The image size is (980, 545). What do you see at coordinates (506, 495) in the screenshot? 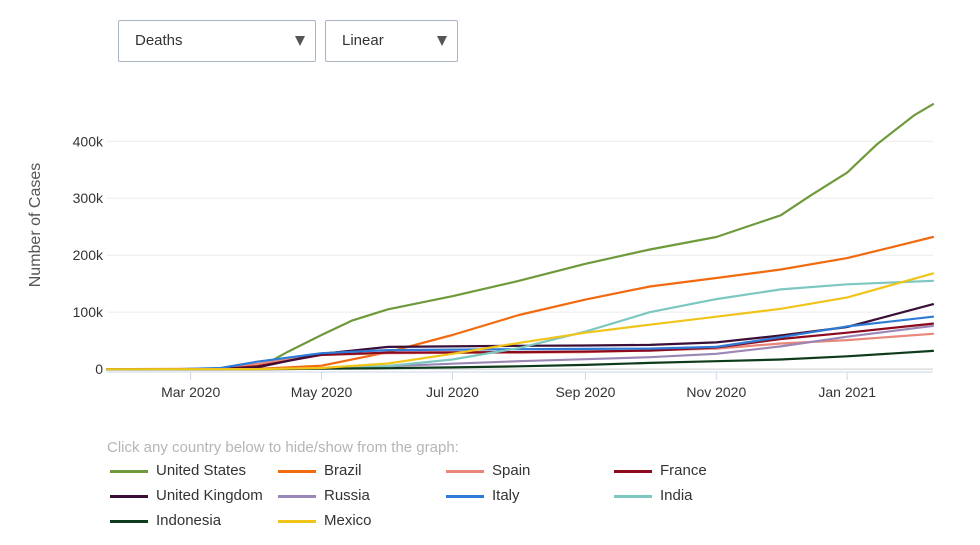
I see `legend-label: Italy` at bounding box center [506, 495].